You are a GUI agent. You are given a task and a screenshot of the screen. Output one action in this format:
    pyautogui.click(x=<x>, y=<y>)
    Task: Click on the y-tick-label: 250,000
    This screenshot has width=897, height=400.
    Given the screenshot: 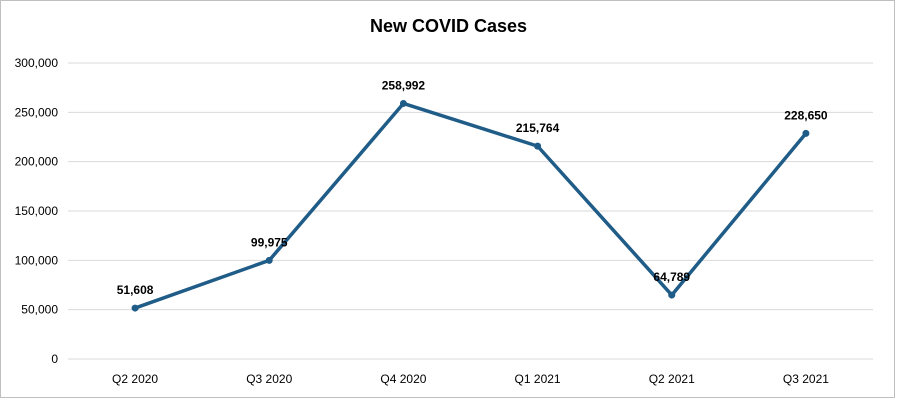 What is the action you would take?
    pyautogui.click(x=37, y=112)
    